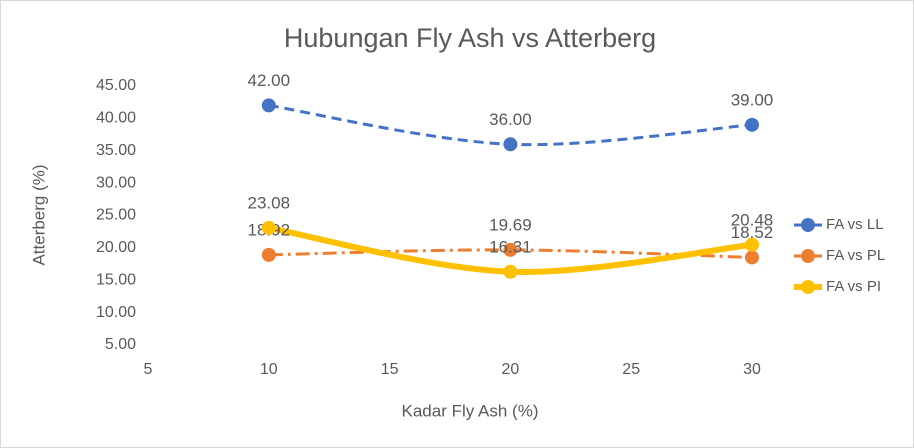 This screenshot has width=914, height=448. What do you see at coordinates (116, 312) in the screenshot?
I see `y-tick-label: 10.00` at bounding box center [116, 312].